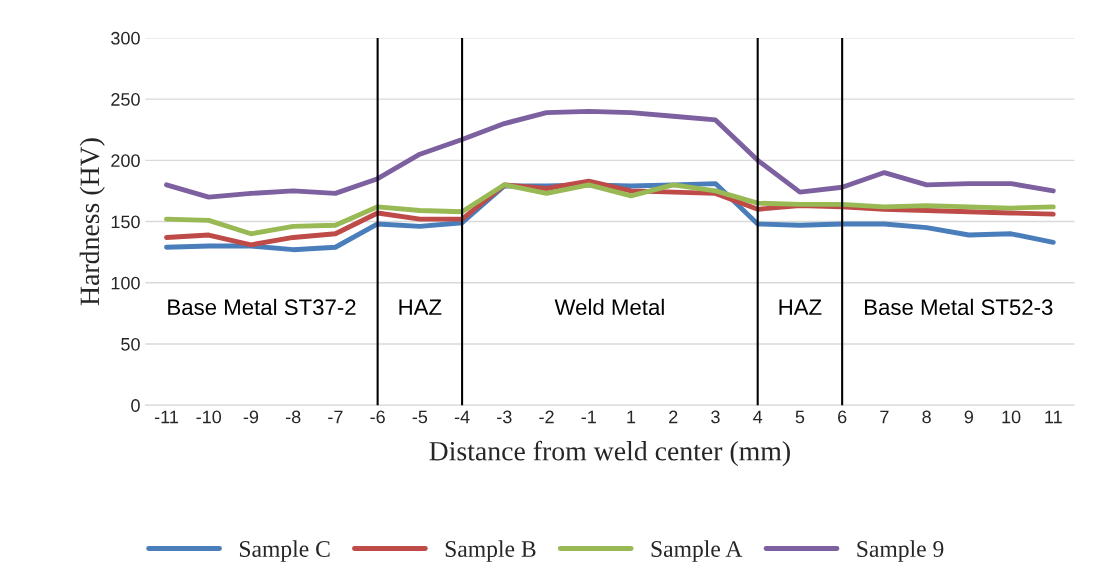 This screenshot has width=1093, height=583. I want to click on x-tick-label: 11, so click(1053, 417).